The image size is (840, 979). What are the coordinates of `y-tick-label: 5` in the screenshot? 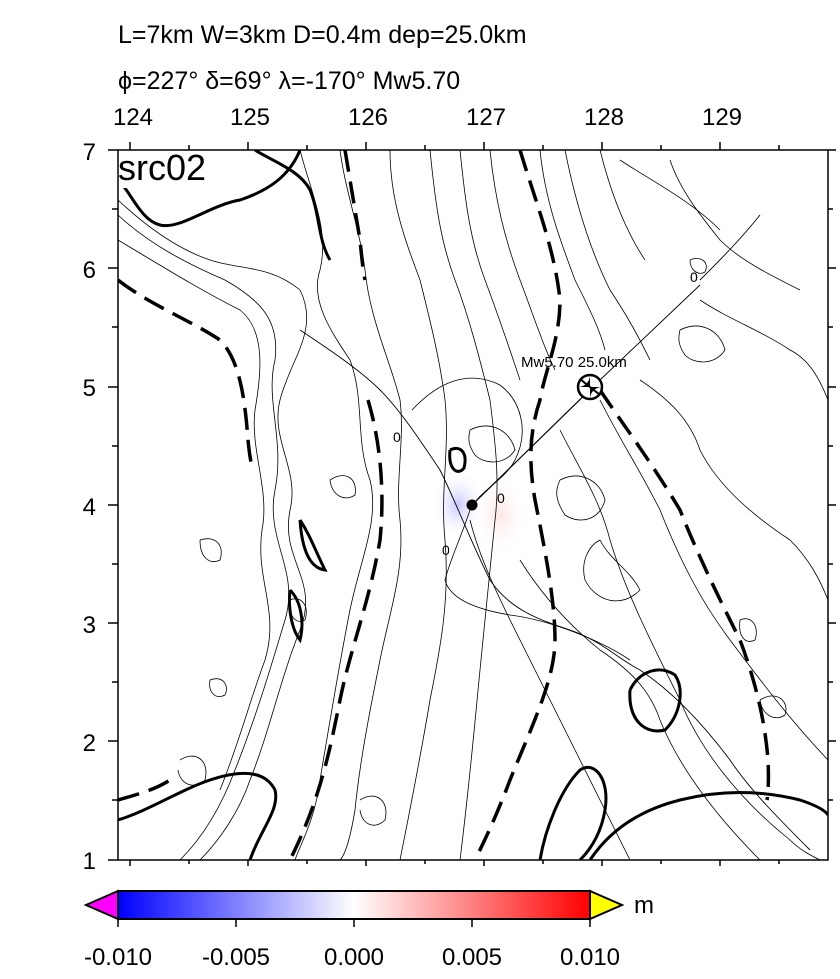 It's located at (89, 388).